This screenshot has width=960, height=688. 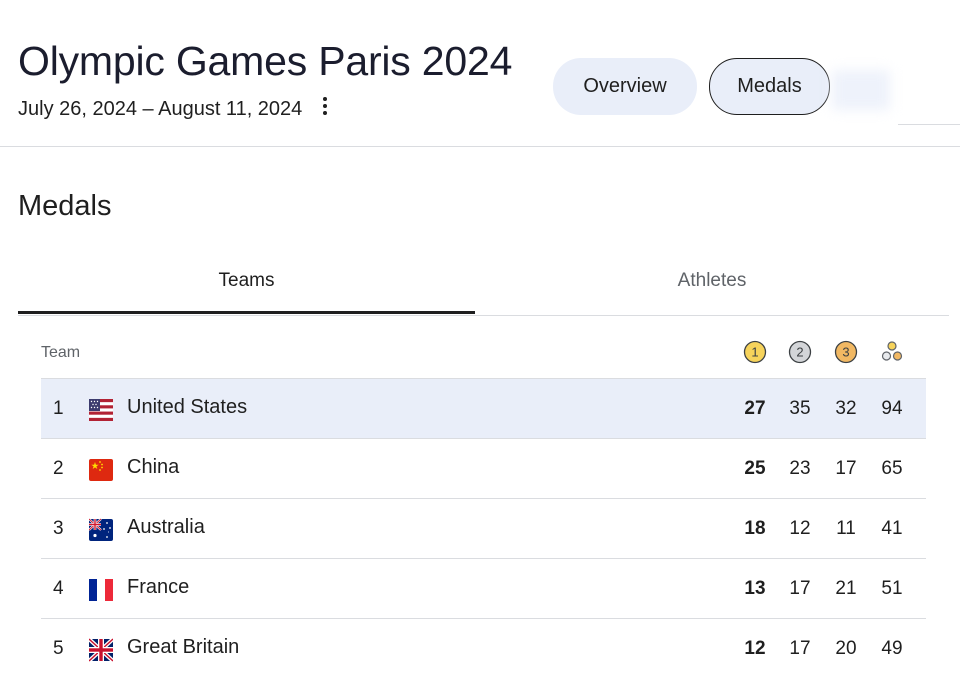 I want to click on table-header: Team 1 2 3, so click(x=483, y=356).